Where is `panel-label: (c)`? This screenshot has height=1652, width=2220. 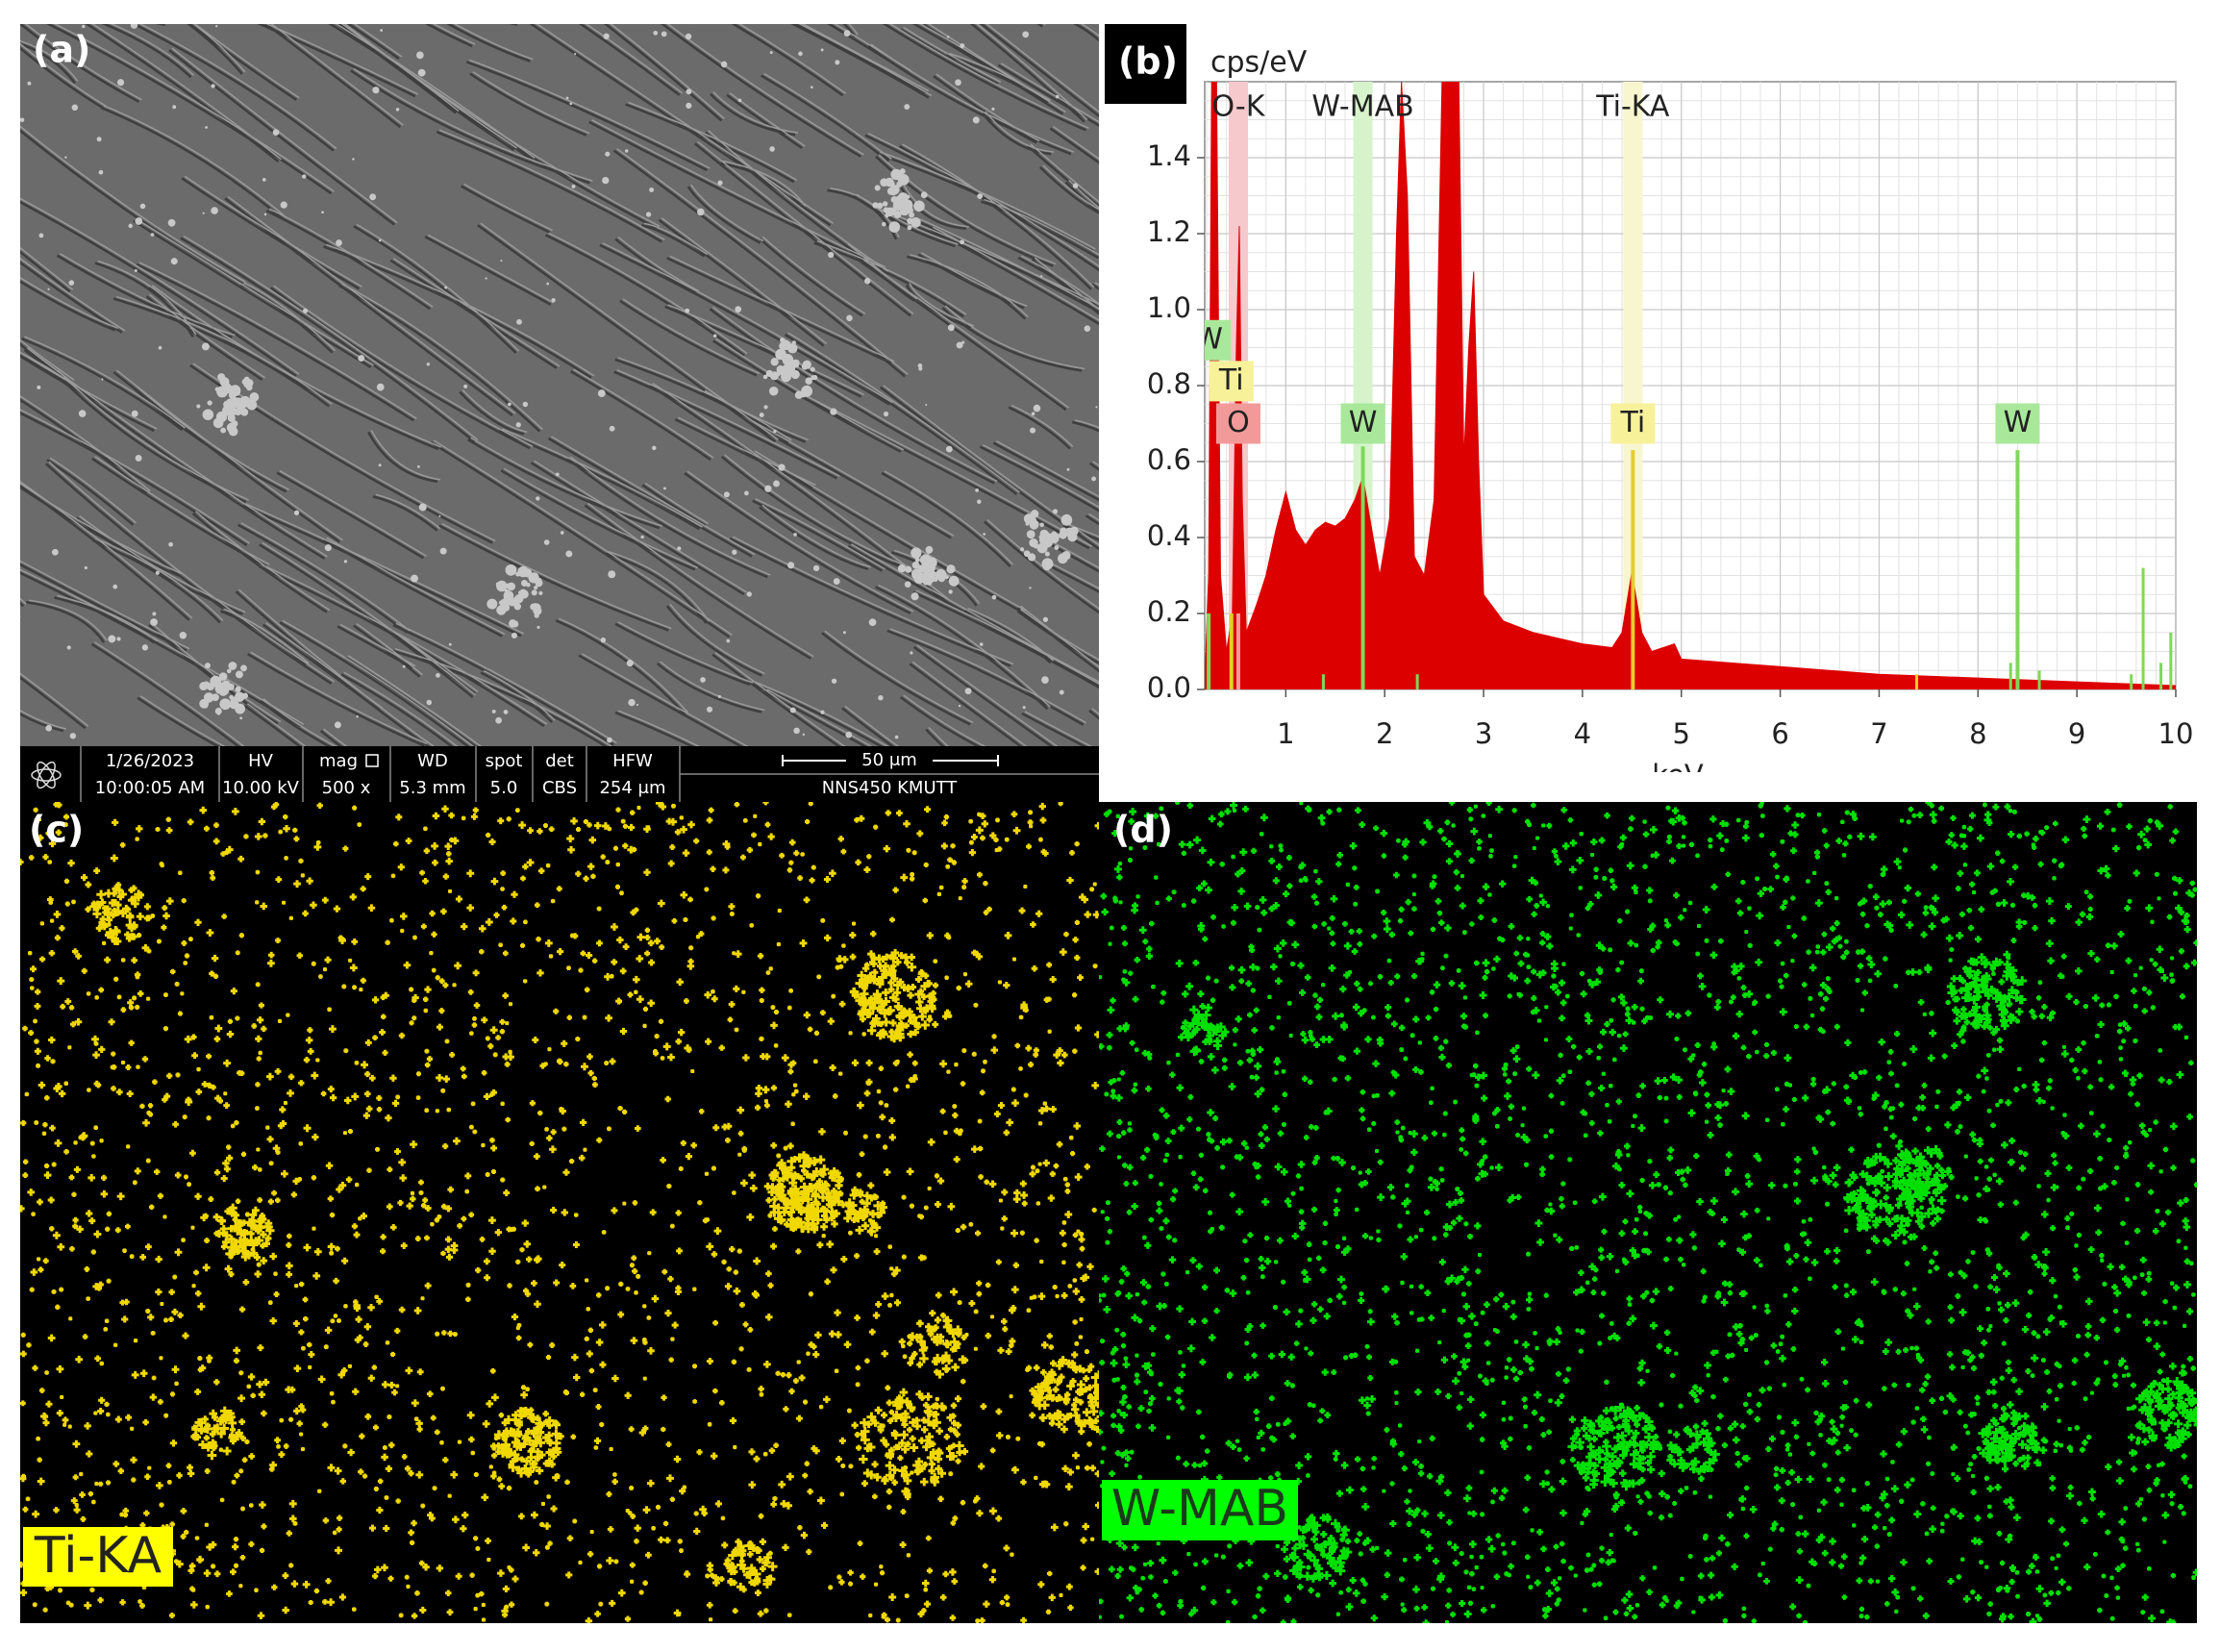
panel-label: (c) is located at coordinates (56, 830).